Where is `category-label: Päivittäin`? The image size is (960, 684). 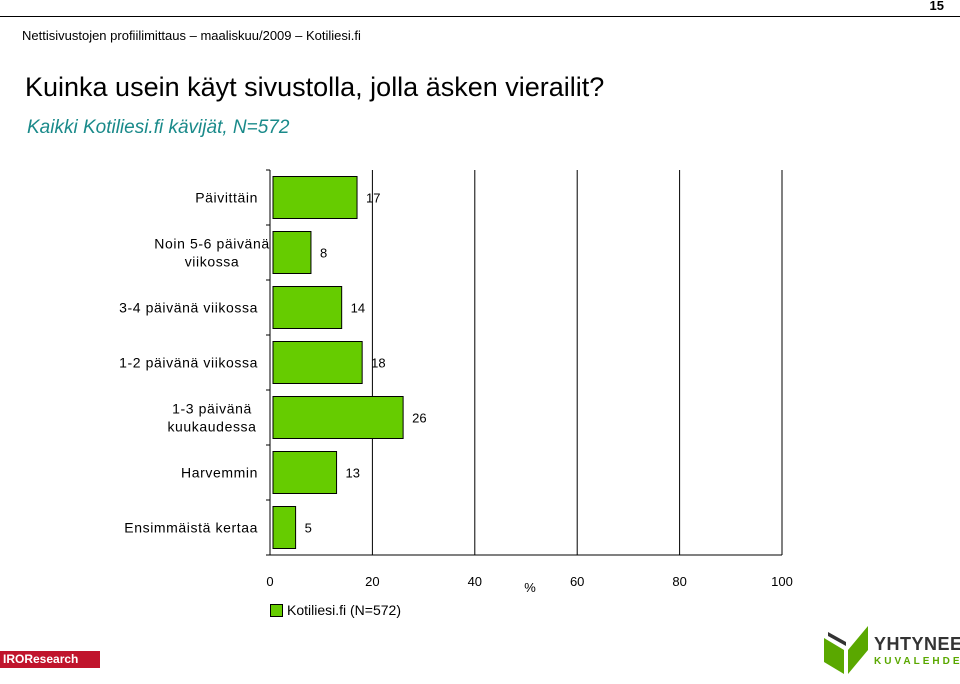 category-label: Päivittäin is located at coordinates (226, 198).